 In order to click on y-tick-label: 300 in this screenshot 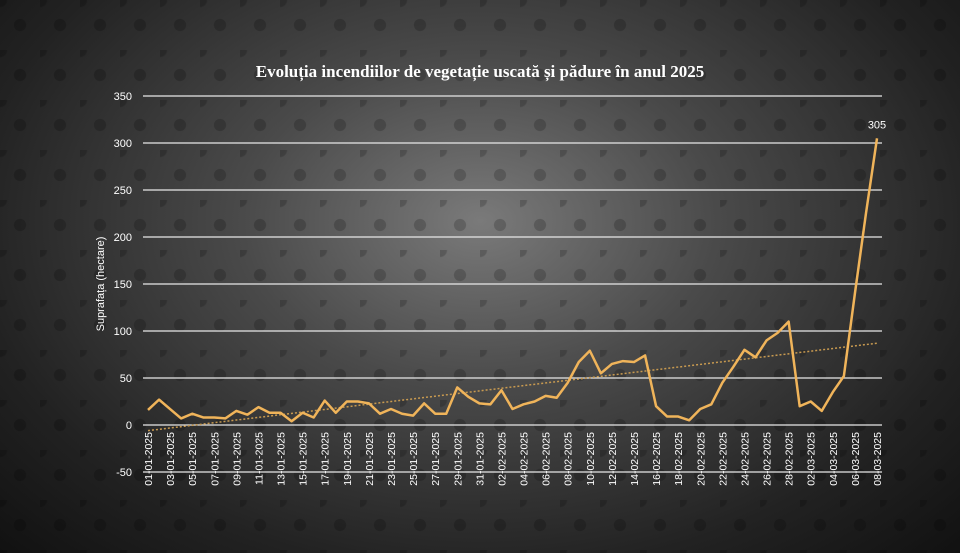, I will do `click(123, 144)`.